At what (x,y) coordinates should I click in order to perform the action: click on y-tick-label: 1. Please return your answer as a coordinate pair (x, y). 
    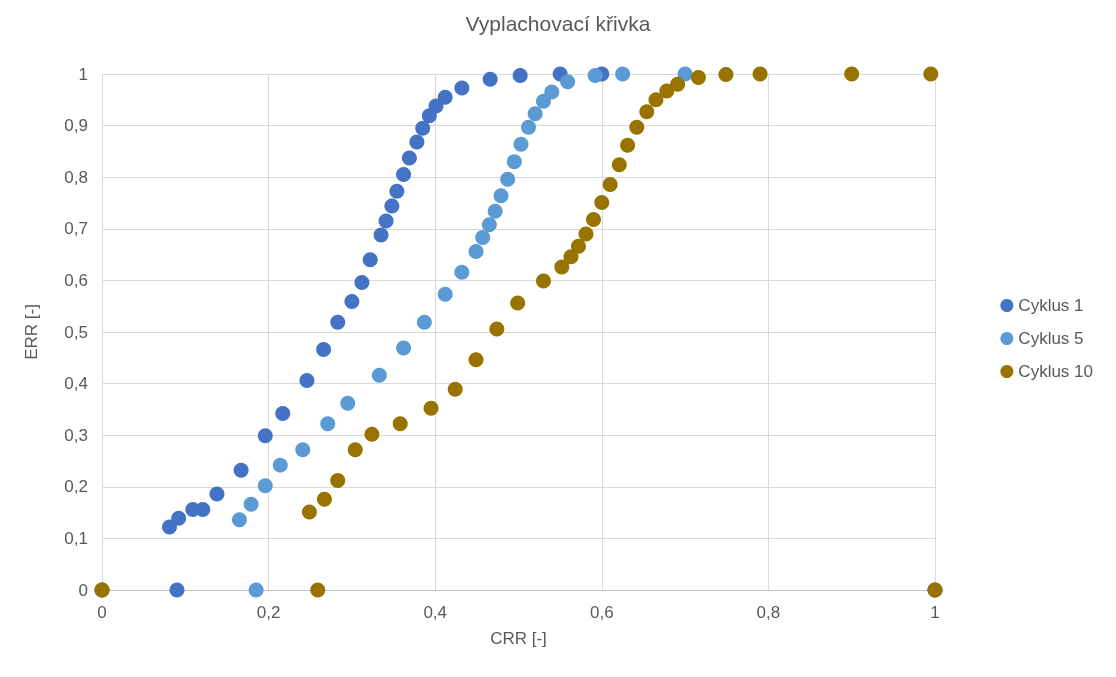
    Looking at the image, I should click on (83, 74).